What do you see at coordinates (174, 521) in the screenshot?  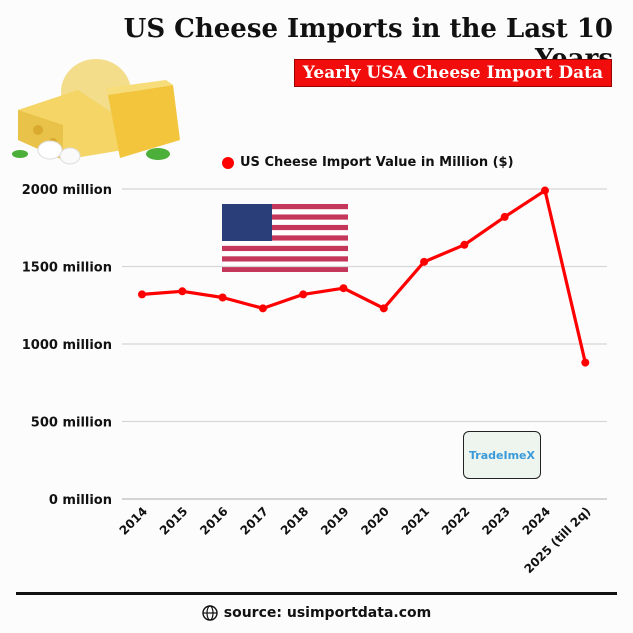 I see `x-tick-label: 2015` at bounding box center [174, 521].